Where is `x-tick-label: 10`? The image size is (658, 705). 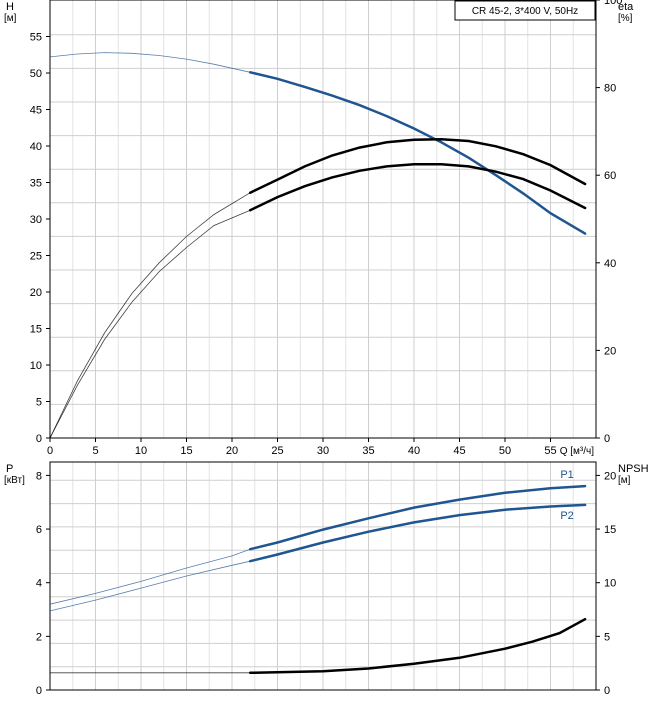
x-tick-label: 10 is located at coordinates (141, 451).